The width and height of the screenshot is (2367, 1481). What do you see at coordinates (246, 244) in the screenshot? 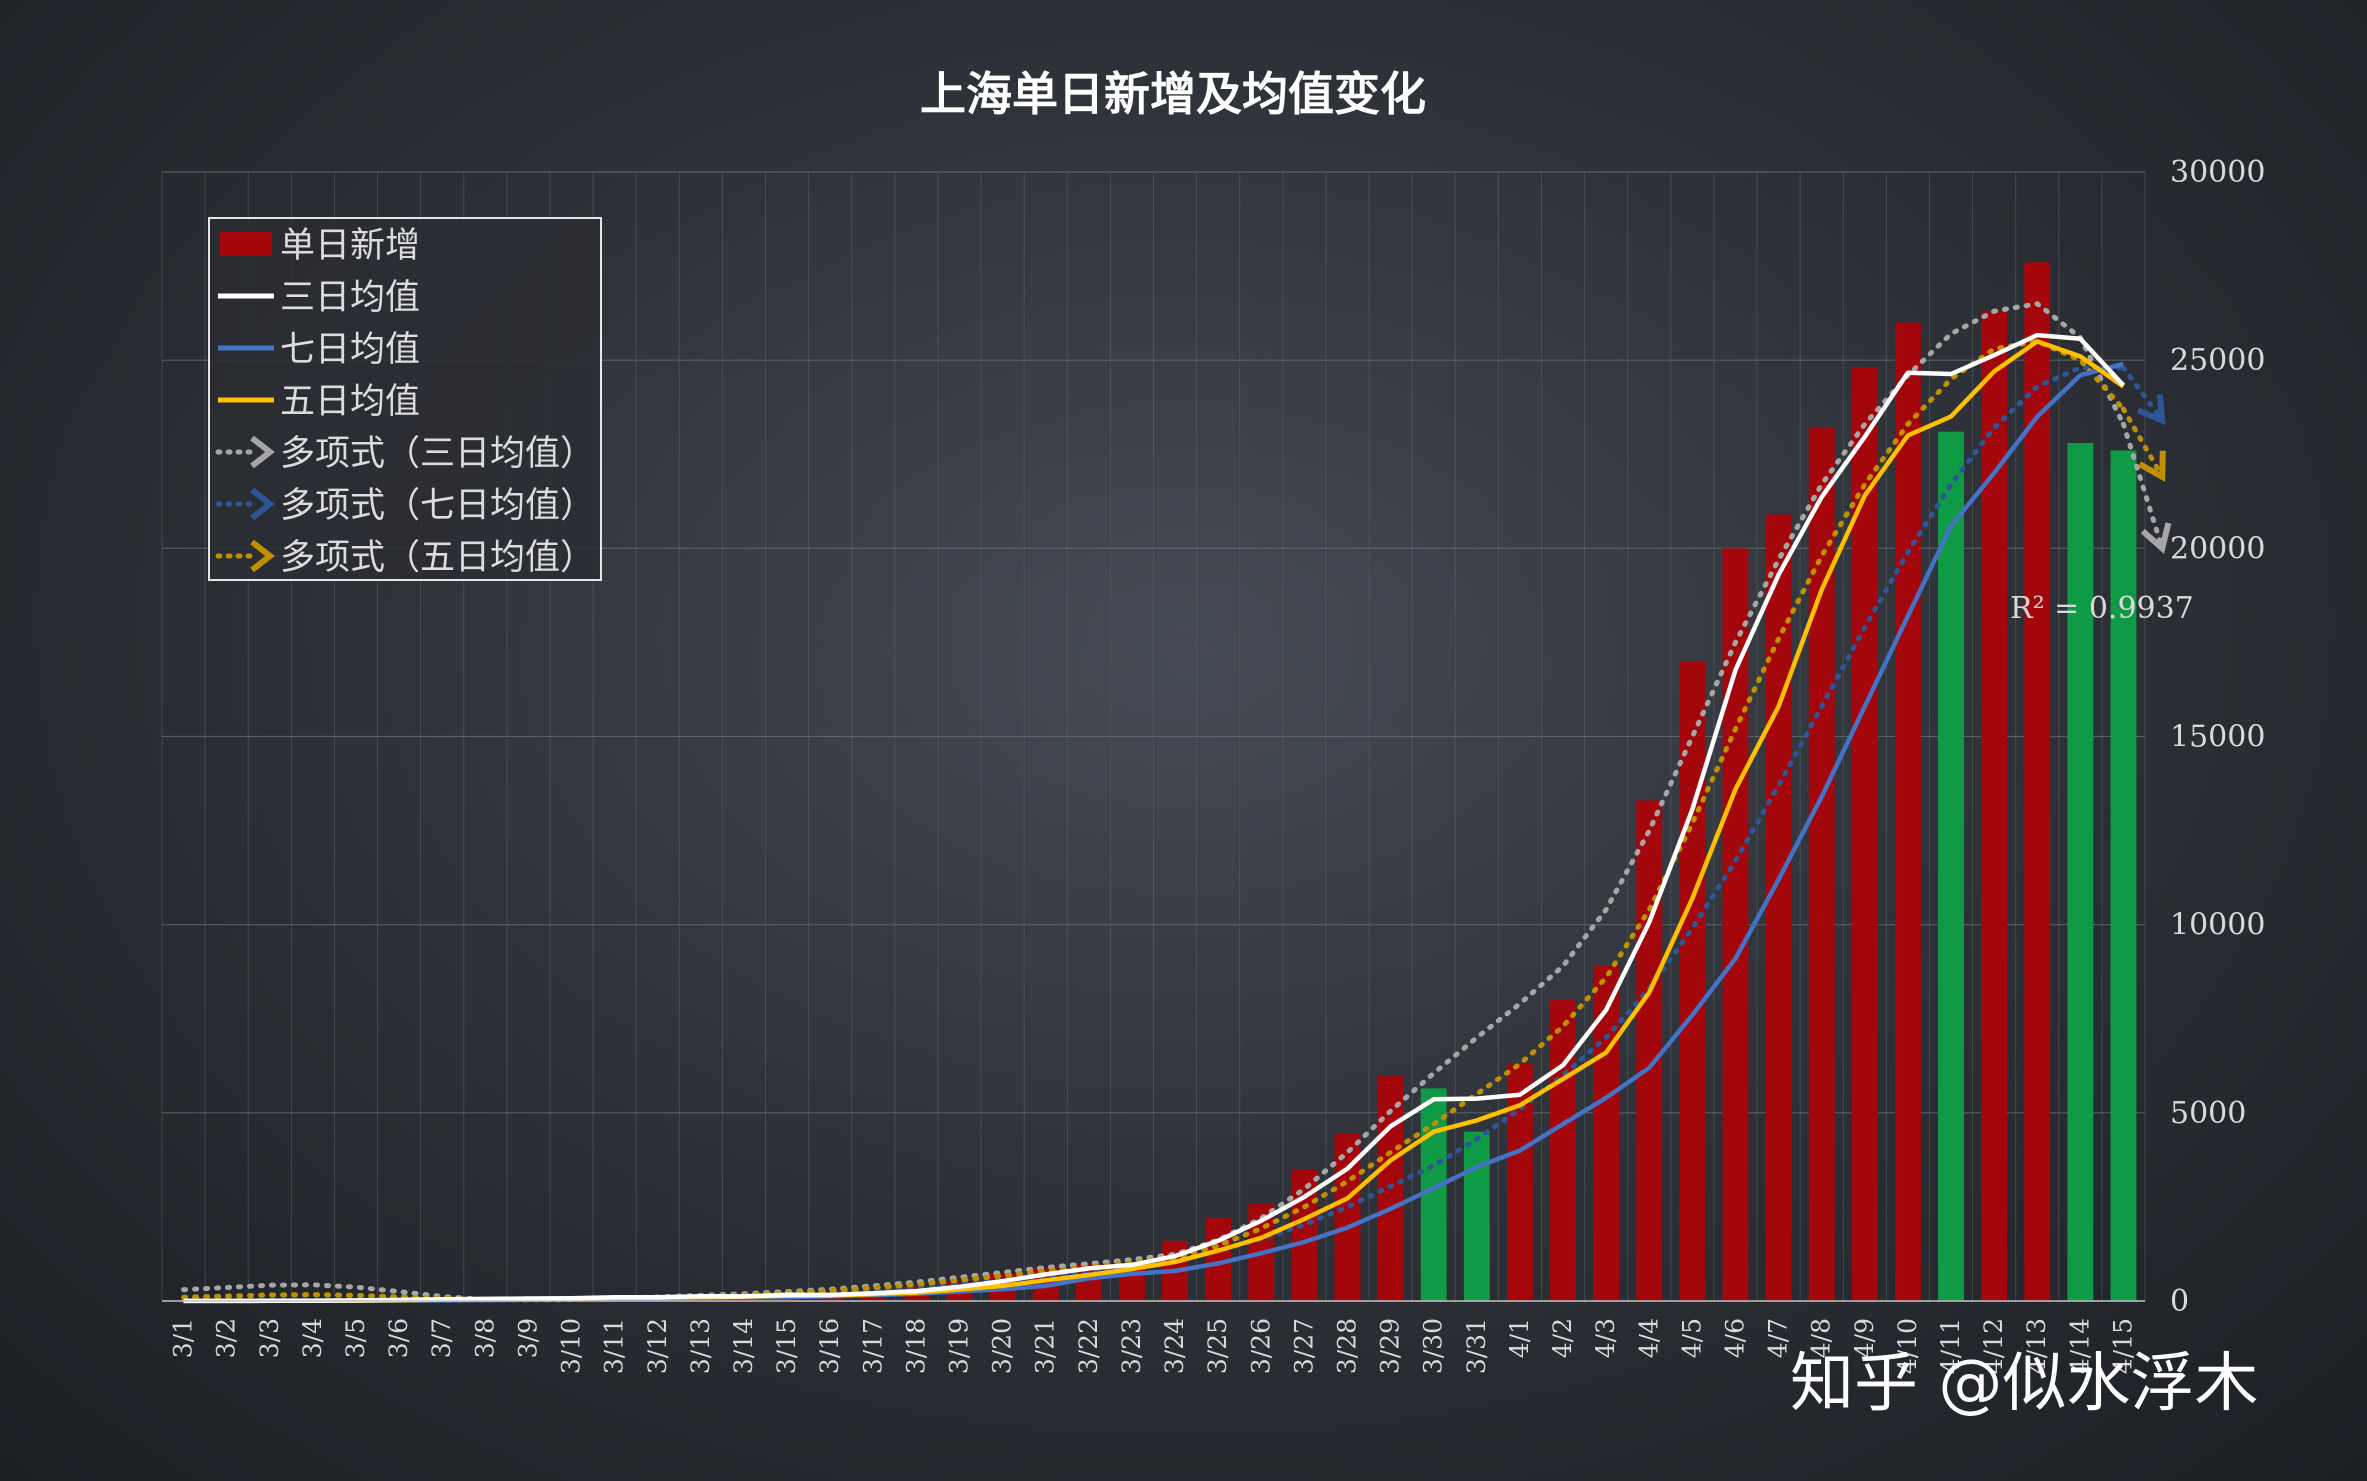
I see `legend-swatch-bar` at bounding box center [246, 244].